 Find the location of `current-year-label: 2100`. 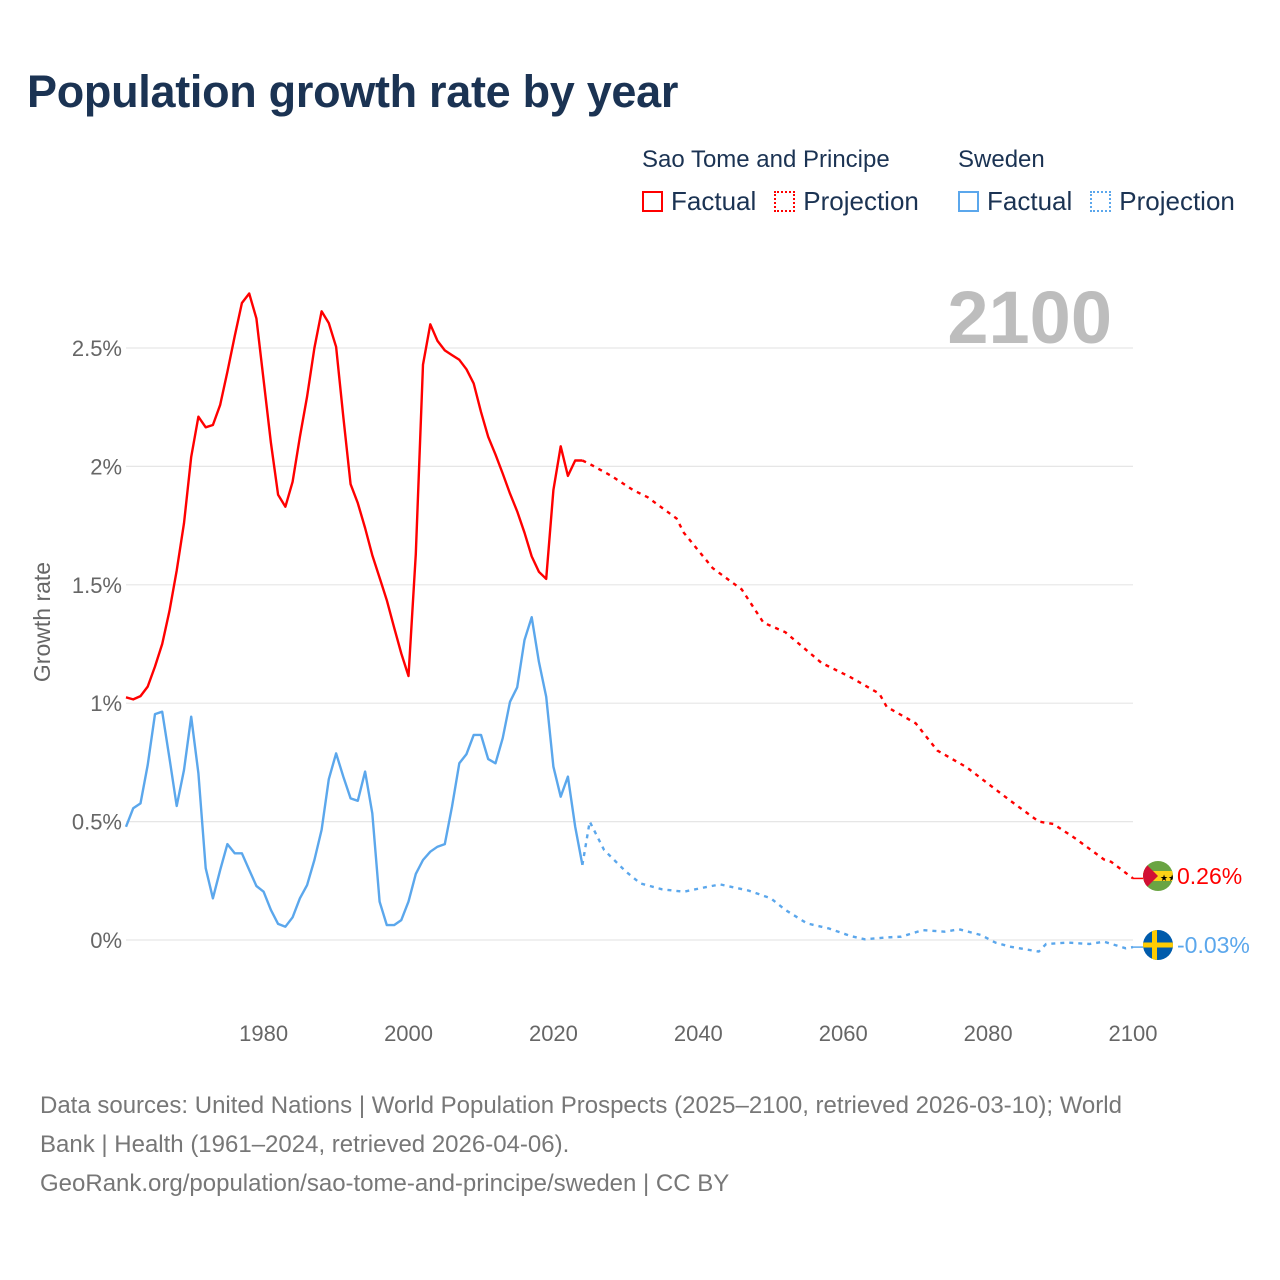

current-year-label: 2100 is located at coordinates (1029, 317).